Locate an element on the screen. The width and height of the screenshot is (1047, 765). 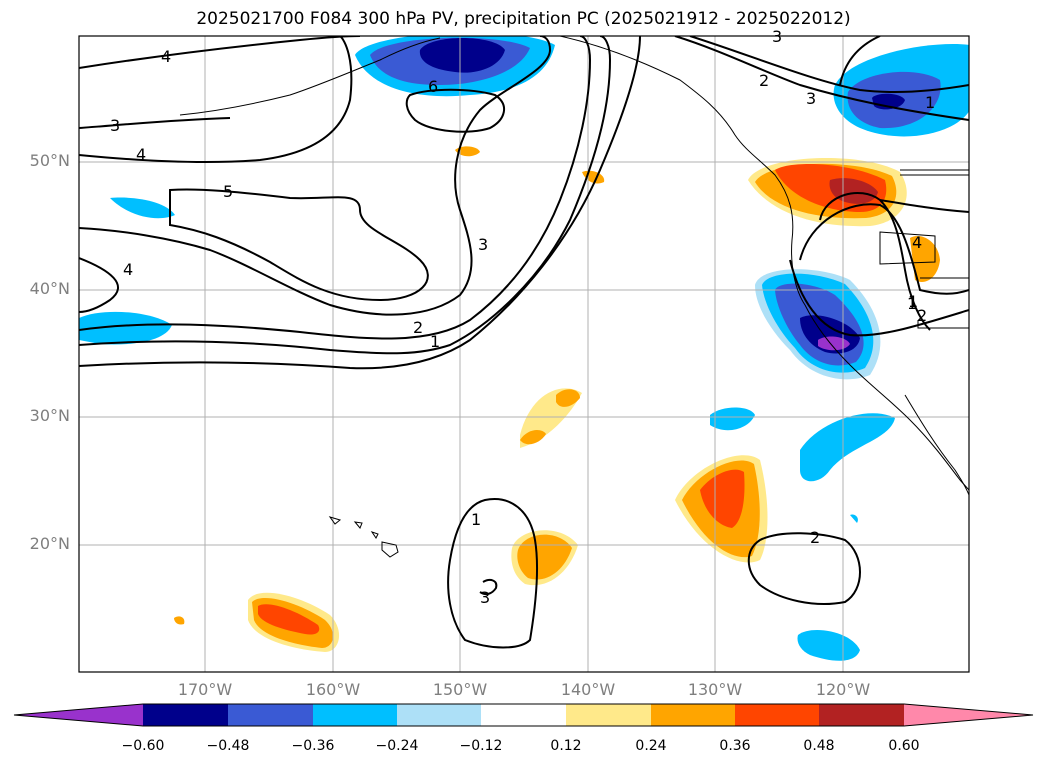
colorbar-label: −0.12 is located at coordinates (481, 746).